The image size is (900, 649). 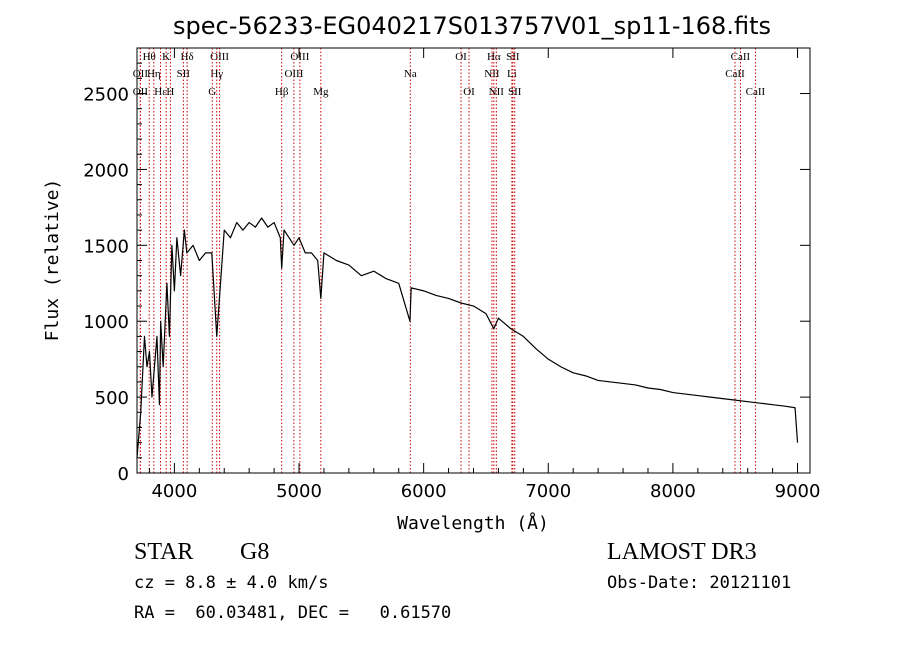 What do you see at coordinates (106, 322) in the screenshot?
I see `y-tick-label: 1000` at bounding box center [106, 322].